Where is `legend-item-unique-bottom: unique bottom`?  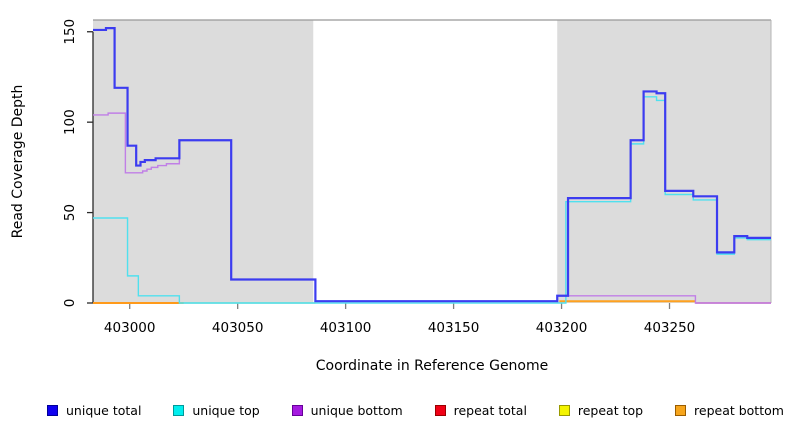 legend-item-unique-bottom: unique bottom is located at coordinates (347, 410).